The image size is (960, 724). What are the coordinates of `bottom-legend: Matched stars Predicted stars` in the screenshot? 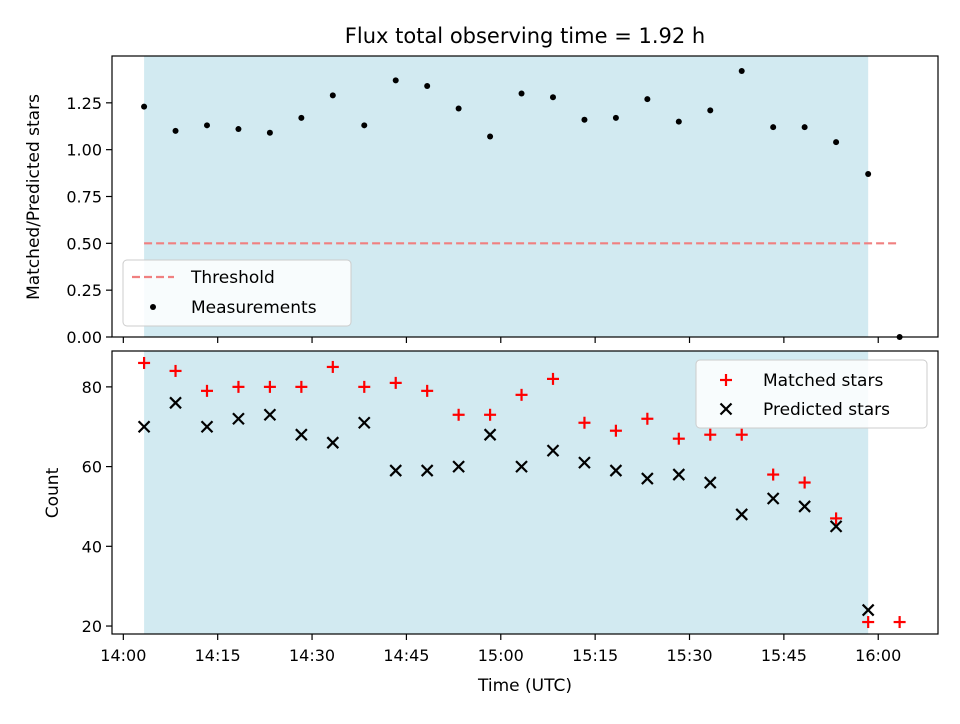 It's located at (811, 394).